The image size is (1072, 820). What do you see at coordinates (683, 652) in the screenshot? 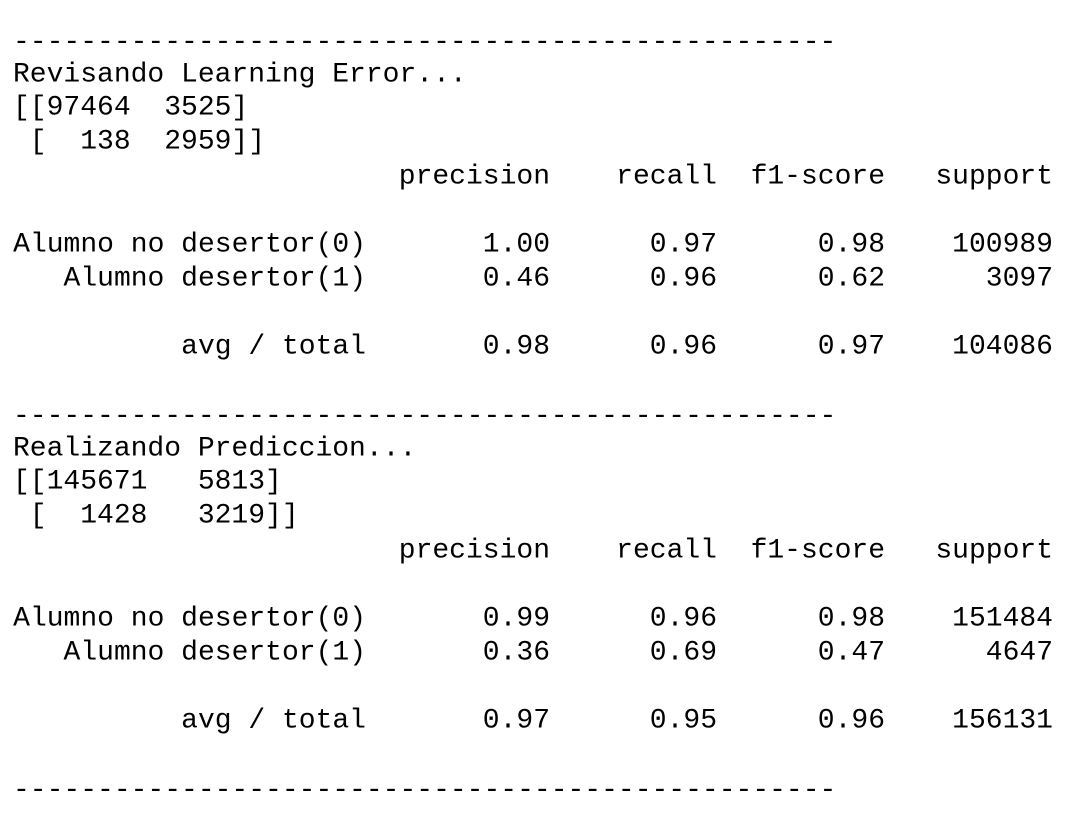
I see `cell: 0.69` at bounding box center [683, 652].